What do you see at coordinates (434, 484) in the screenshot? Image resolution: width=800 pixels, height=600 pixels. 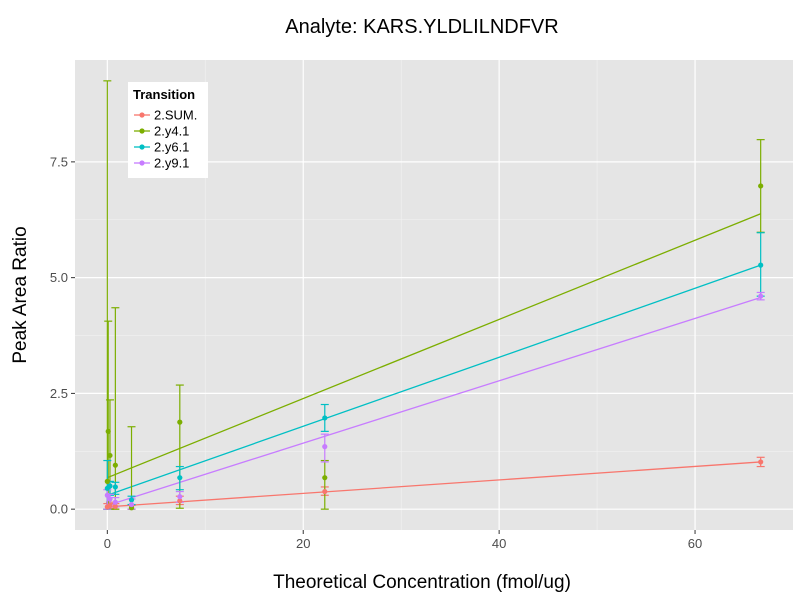 I see `fit-line` at bounding box center [434, 484].